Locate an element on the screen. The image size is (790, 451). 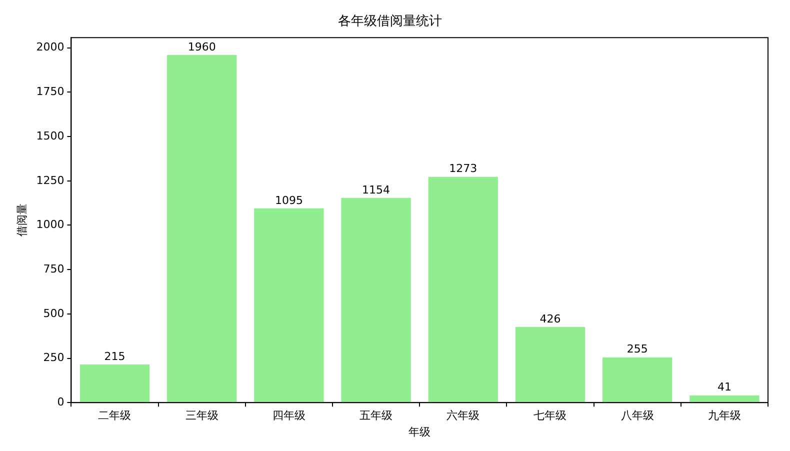
y-tick-label: 250 is located at coordinates (53, 357).